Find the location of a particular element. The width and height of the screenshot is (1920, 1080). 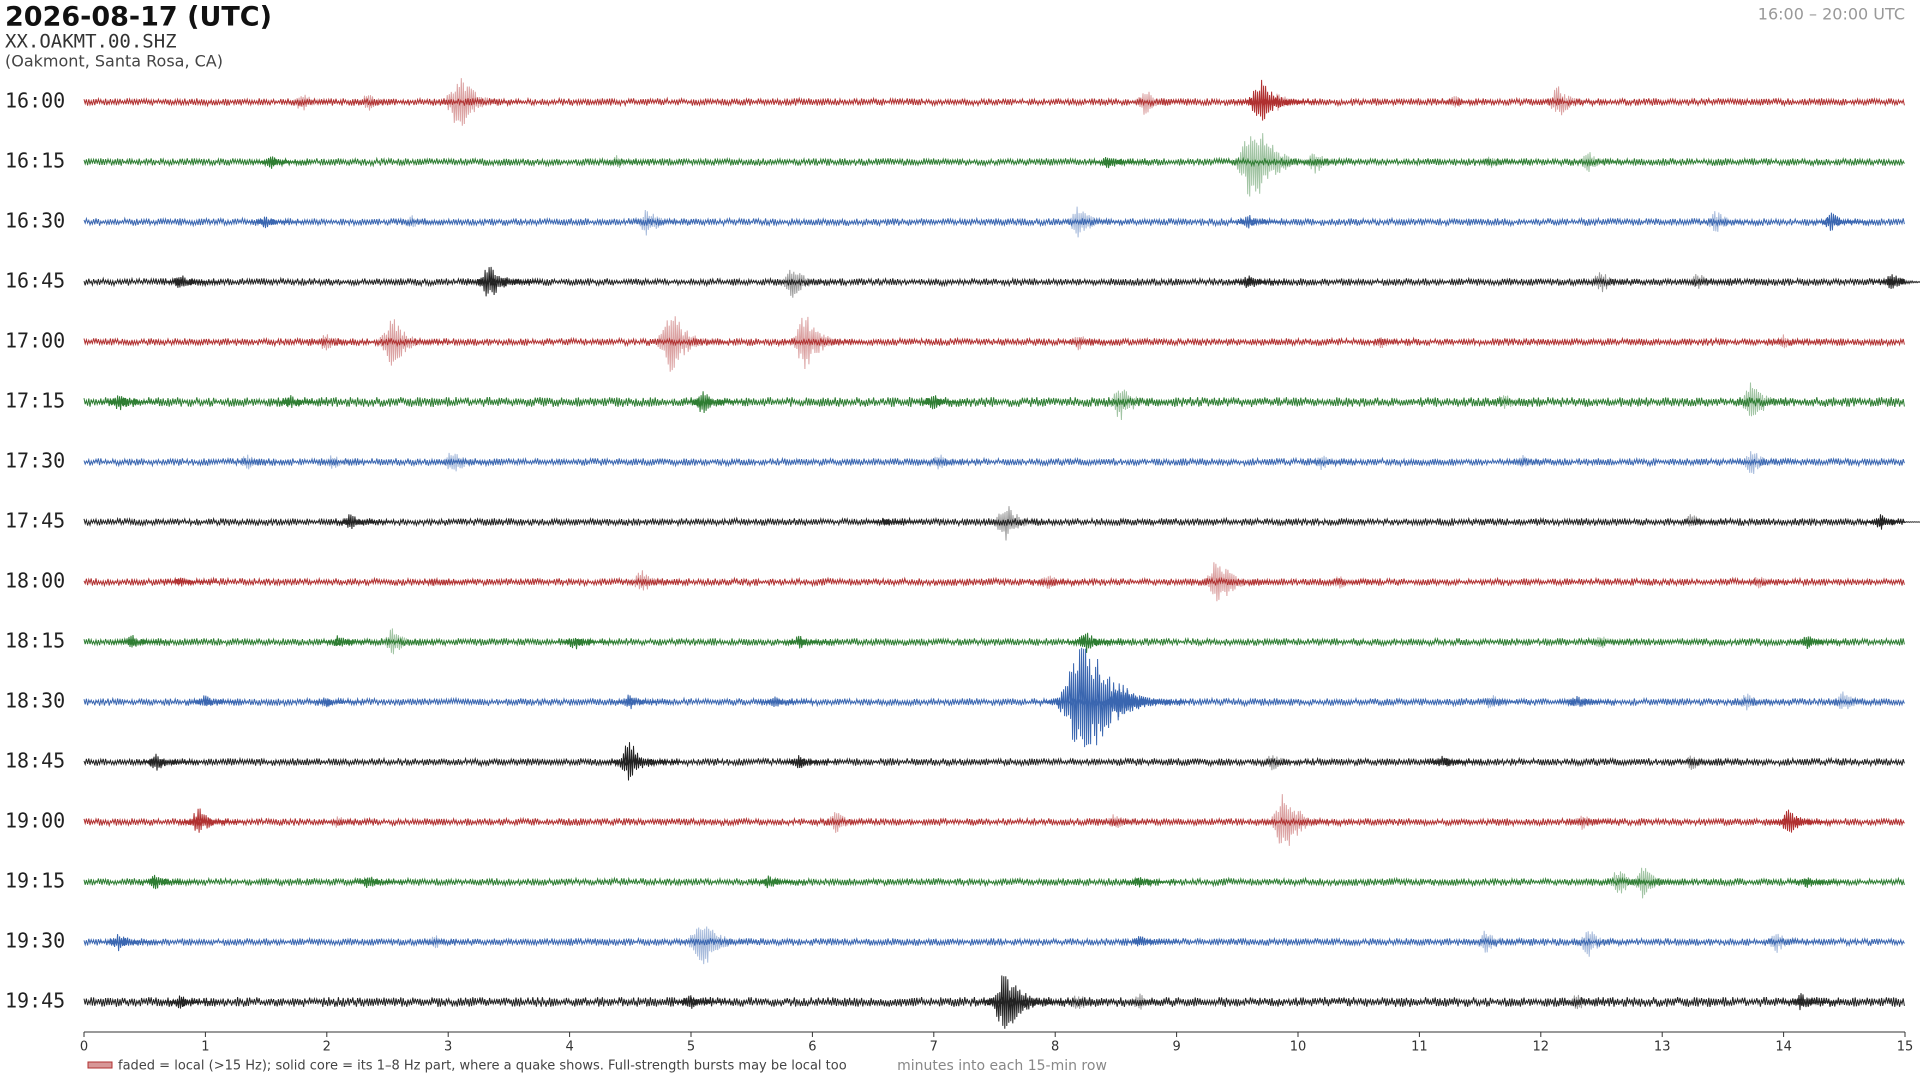

title: 2026-08-17 (UTC) is located at coordinates (138, 17).